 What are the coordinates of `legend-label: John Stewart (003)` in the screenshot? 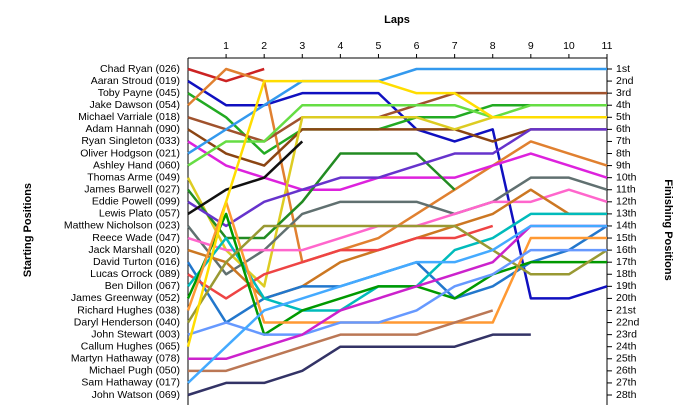 It's located at (135, 334).